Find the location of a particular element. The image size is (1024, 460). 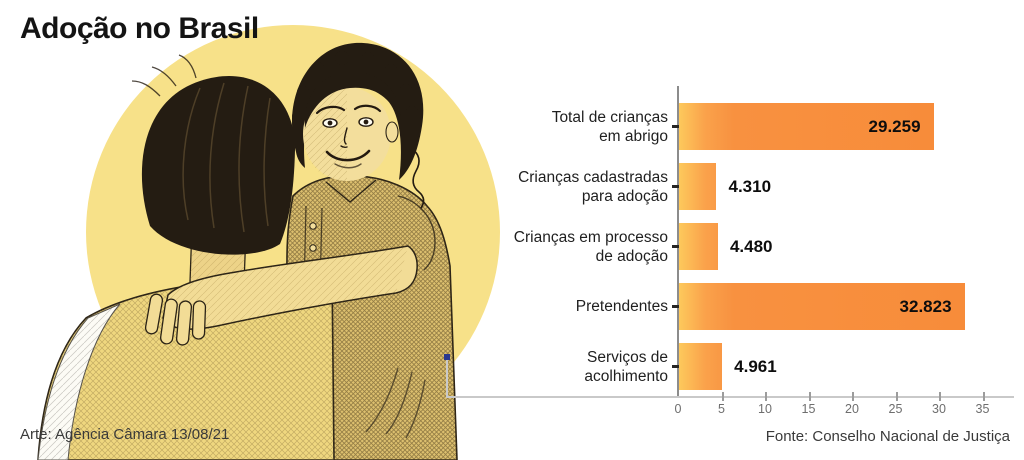

child-hand is located at coordinates (175, 319).